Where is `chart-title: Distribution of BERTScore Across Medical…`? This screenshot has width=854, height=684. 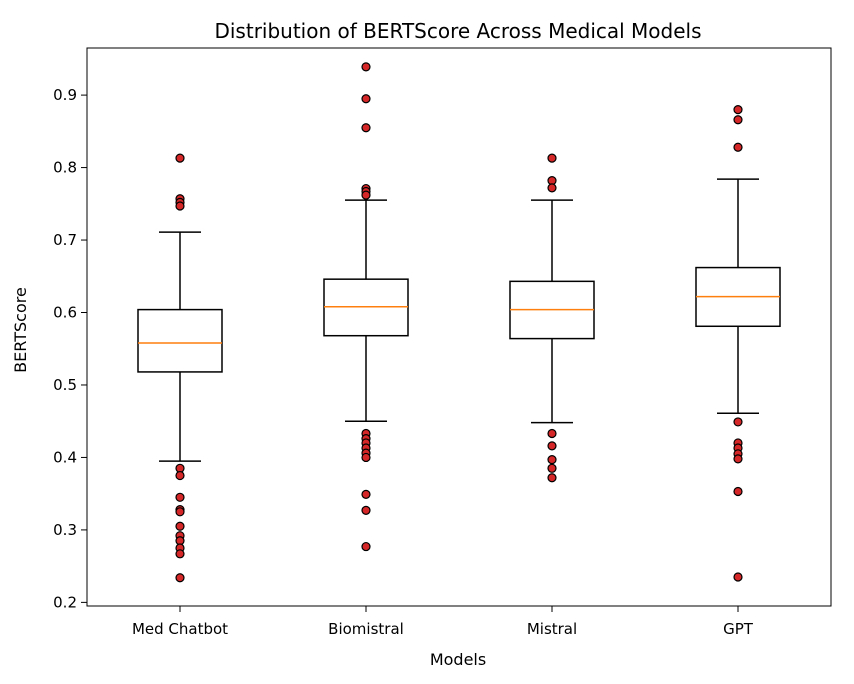 chart-title: Distribution of BERTScore Across Medical… is located at coordinates (457, 31).